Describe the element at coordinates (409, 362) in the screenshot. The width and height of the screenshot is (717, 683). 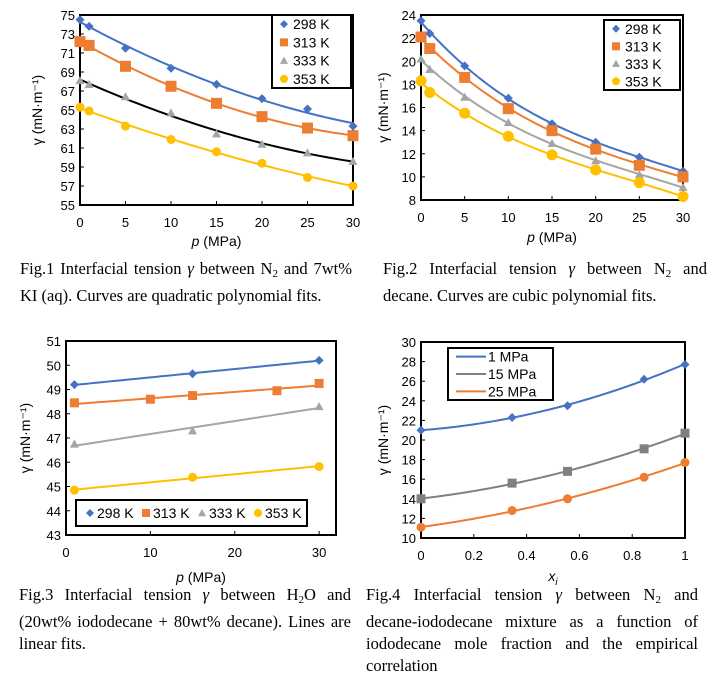
I see `y-tick-label: 28` at that location.